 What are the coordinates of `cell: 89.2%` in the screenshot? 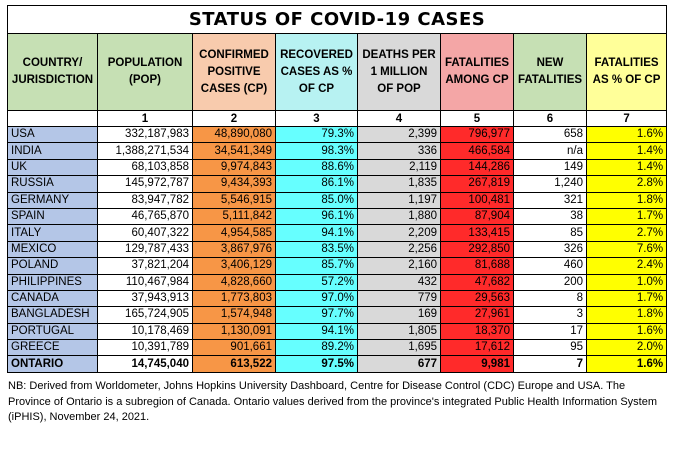 It's located at (316, 348).